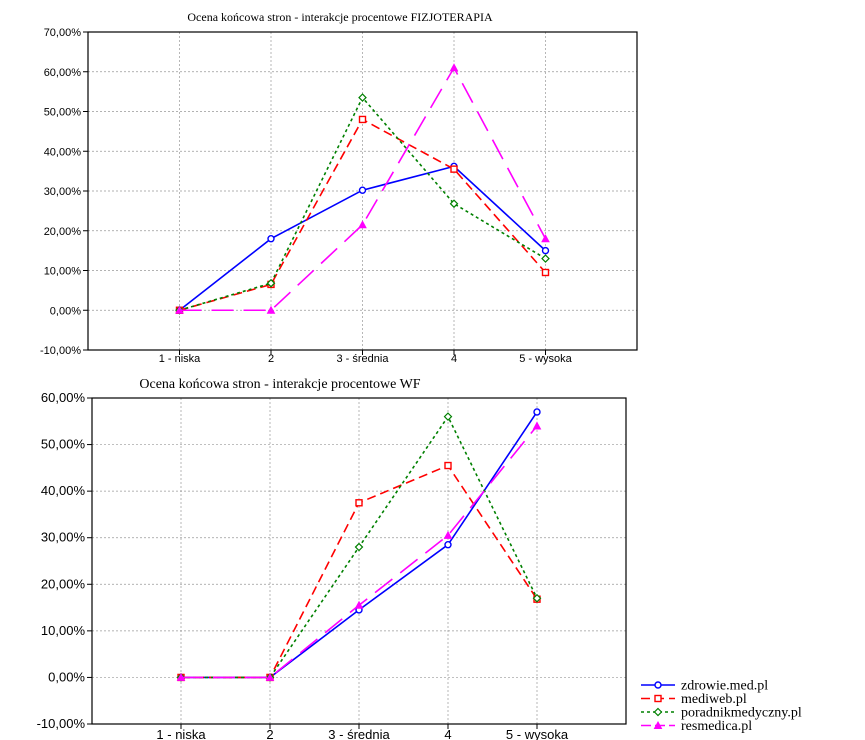 This screenshot has width=865, height=740. I want to click on legend-item: poradnikmedyczny.pl, so click(721, 713).